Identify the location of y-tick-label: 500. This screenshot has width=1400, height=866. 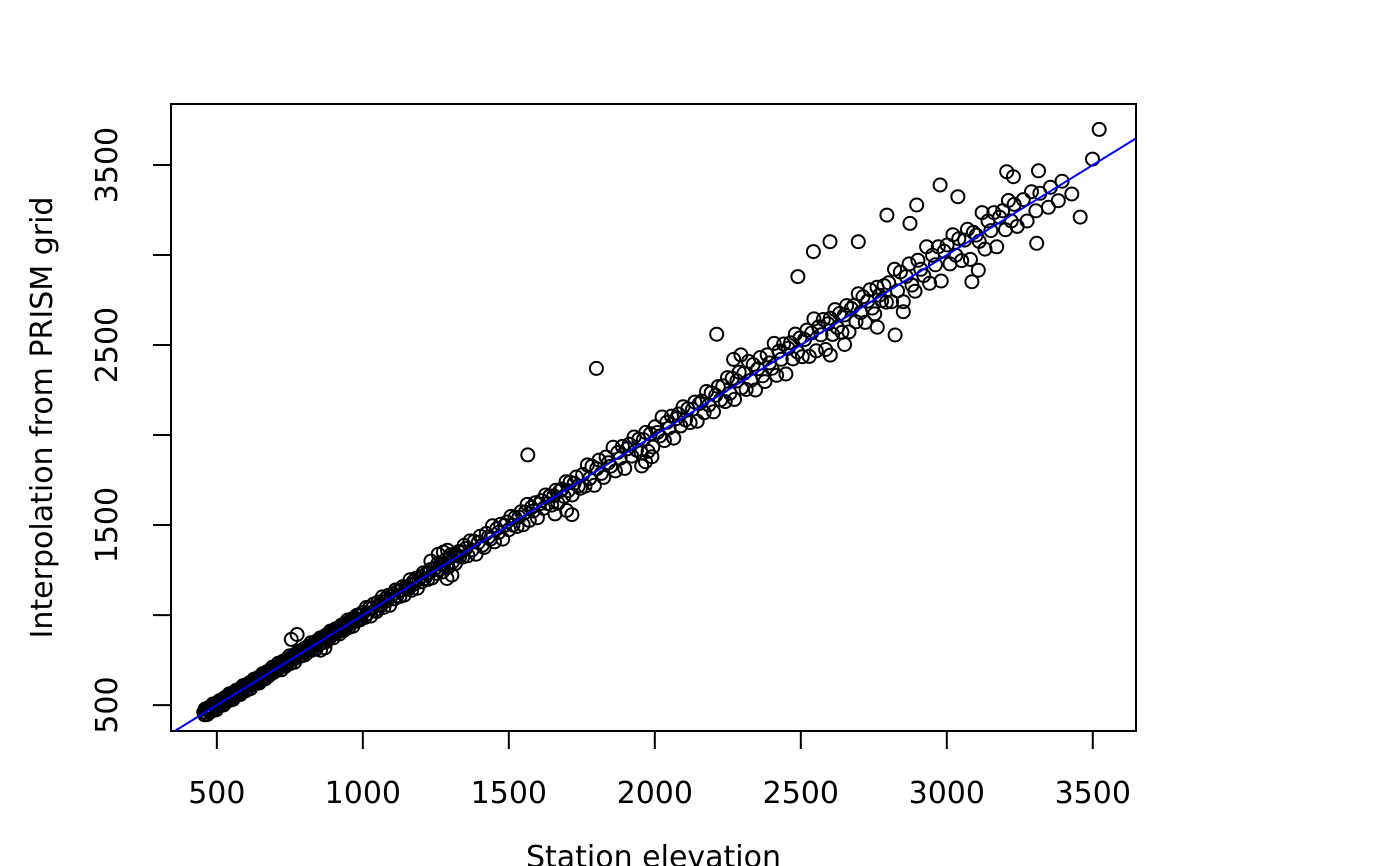
(107, 704).